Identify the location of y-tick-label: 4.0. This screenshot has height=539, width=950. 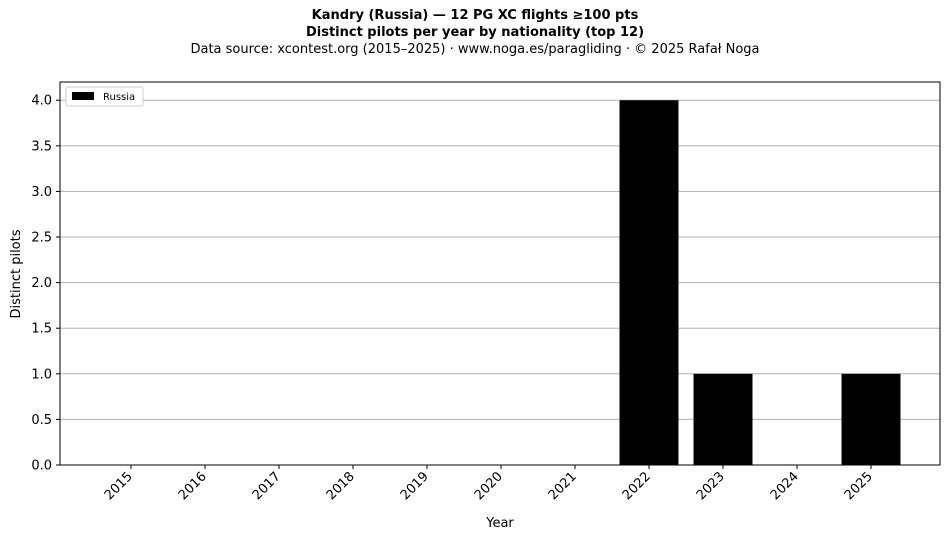
(41, 101).